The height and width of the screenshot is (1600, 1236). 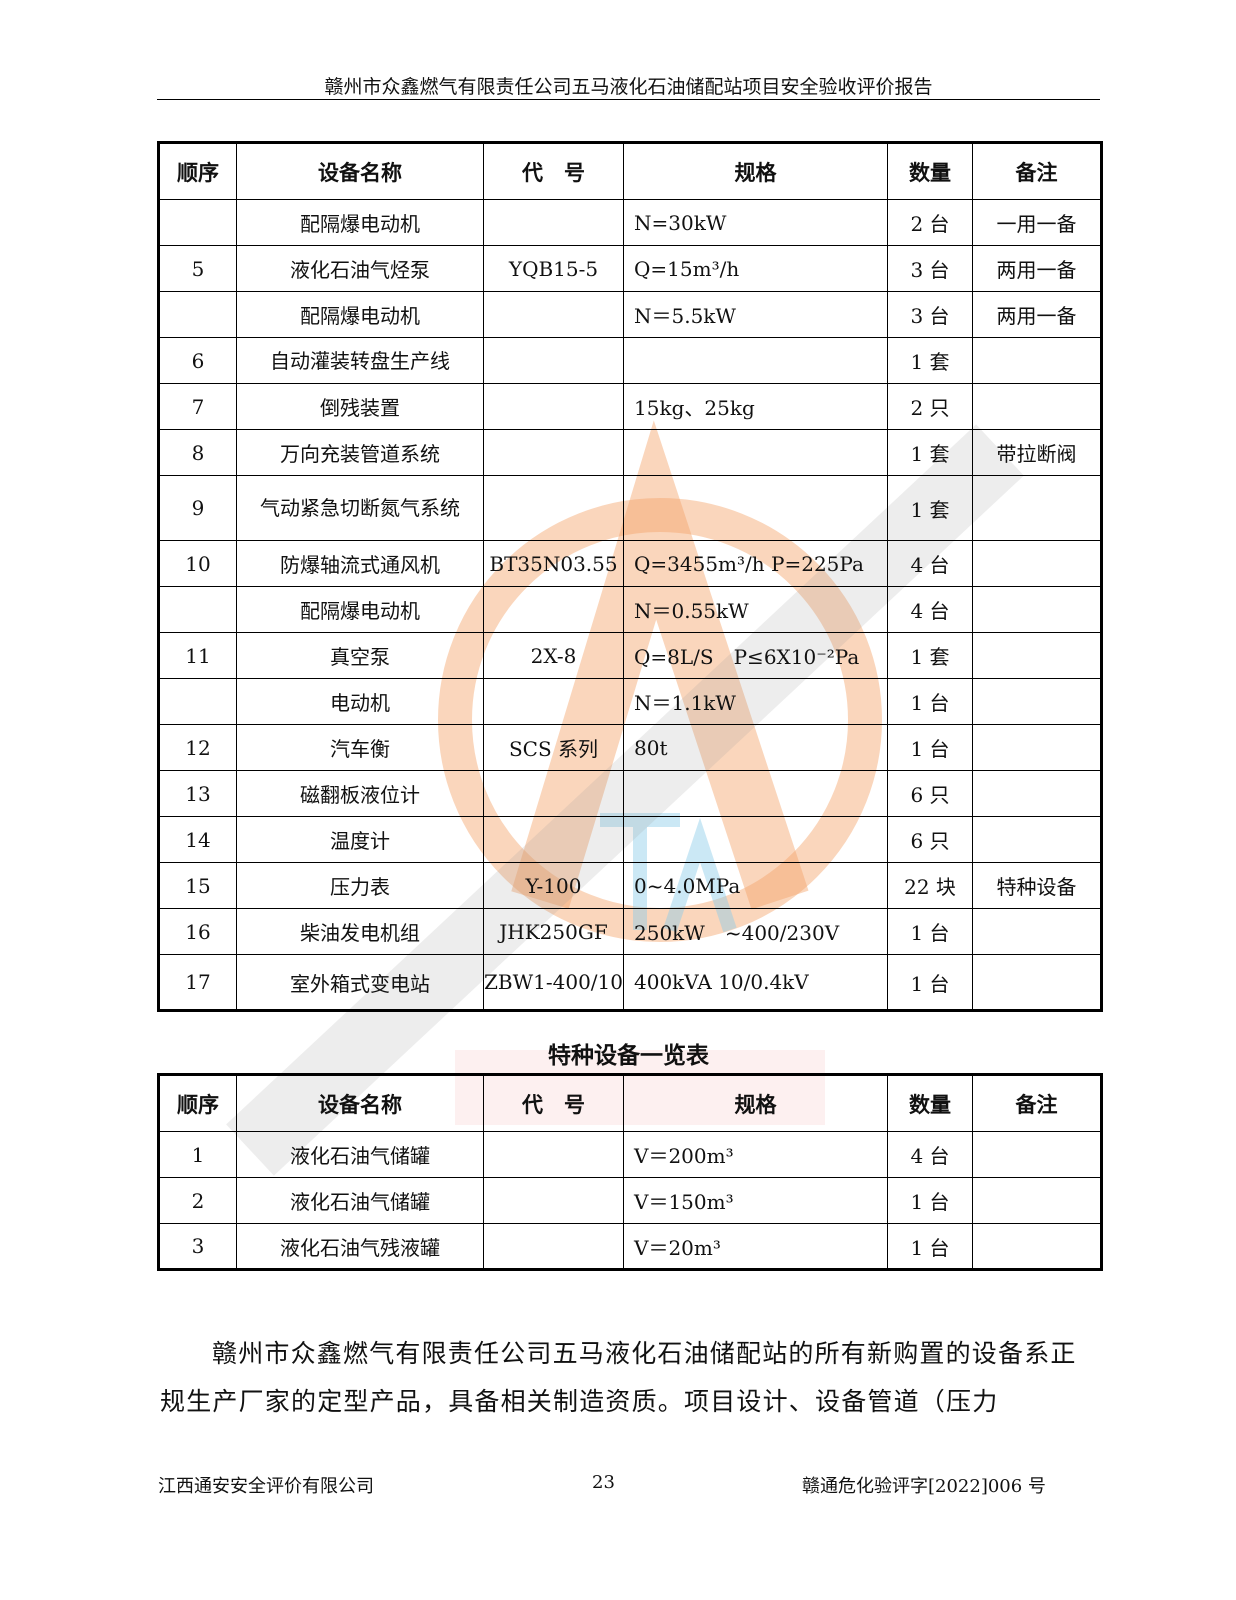 I want to click on table-cell: 压力表, so click(x=360, y=885).